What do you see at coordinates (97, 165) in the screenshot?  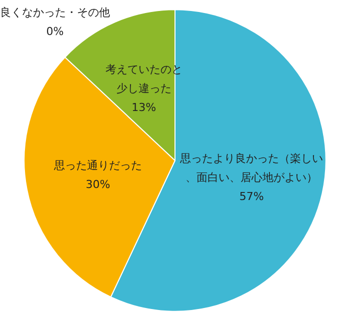 I see `slice-label: 思った通りだった` at bounding box center [97, 165].